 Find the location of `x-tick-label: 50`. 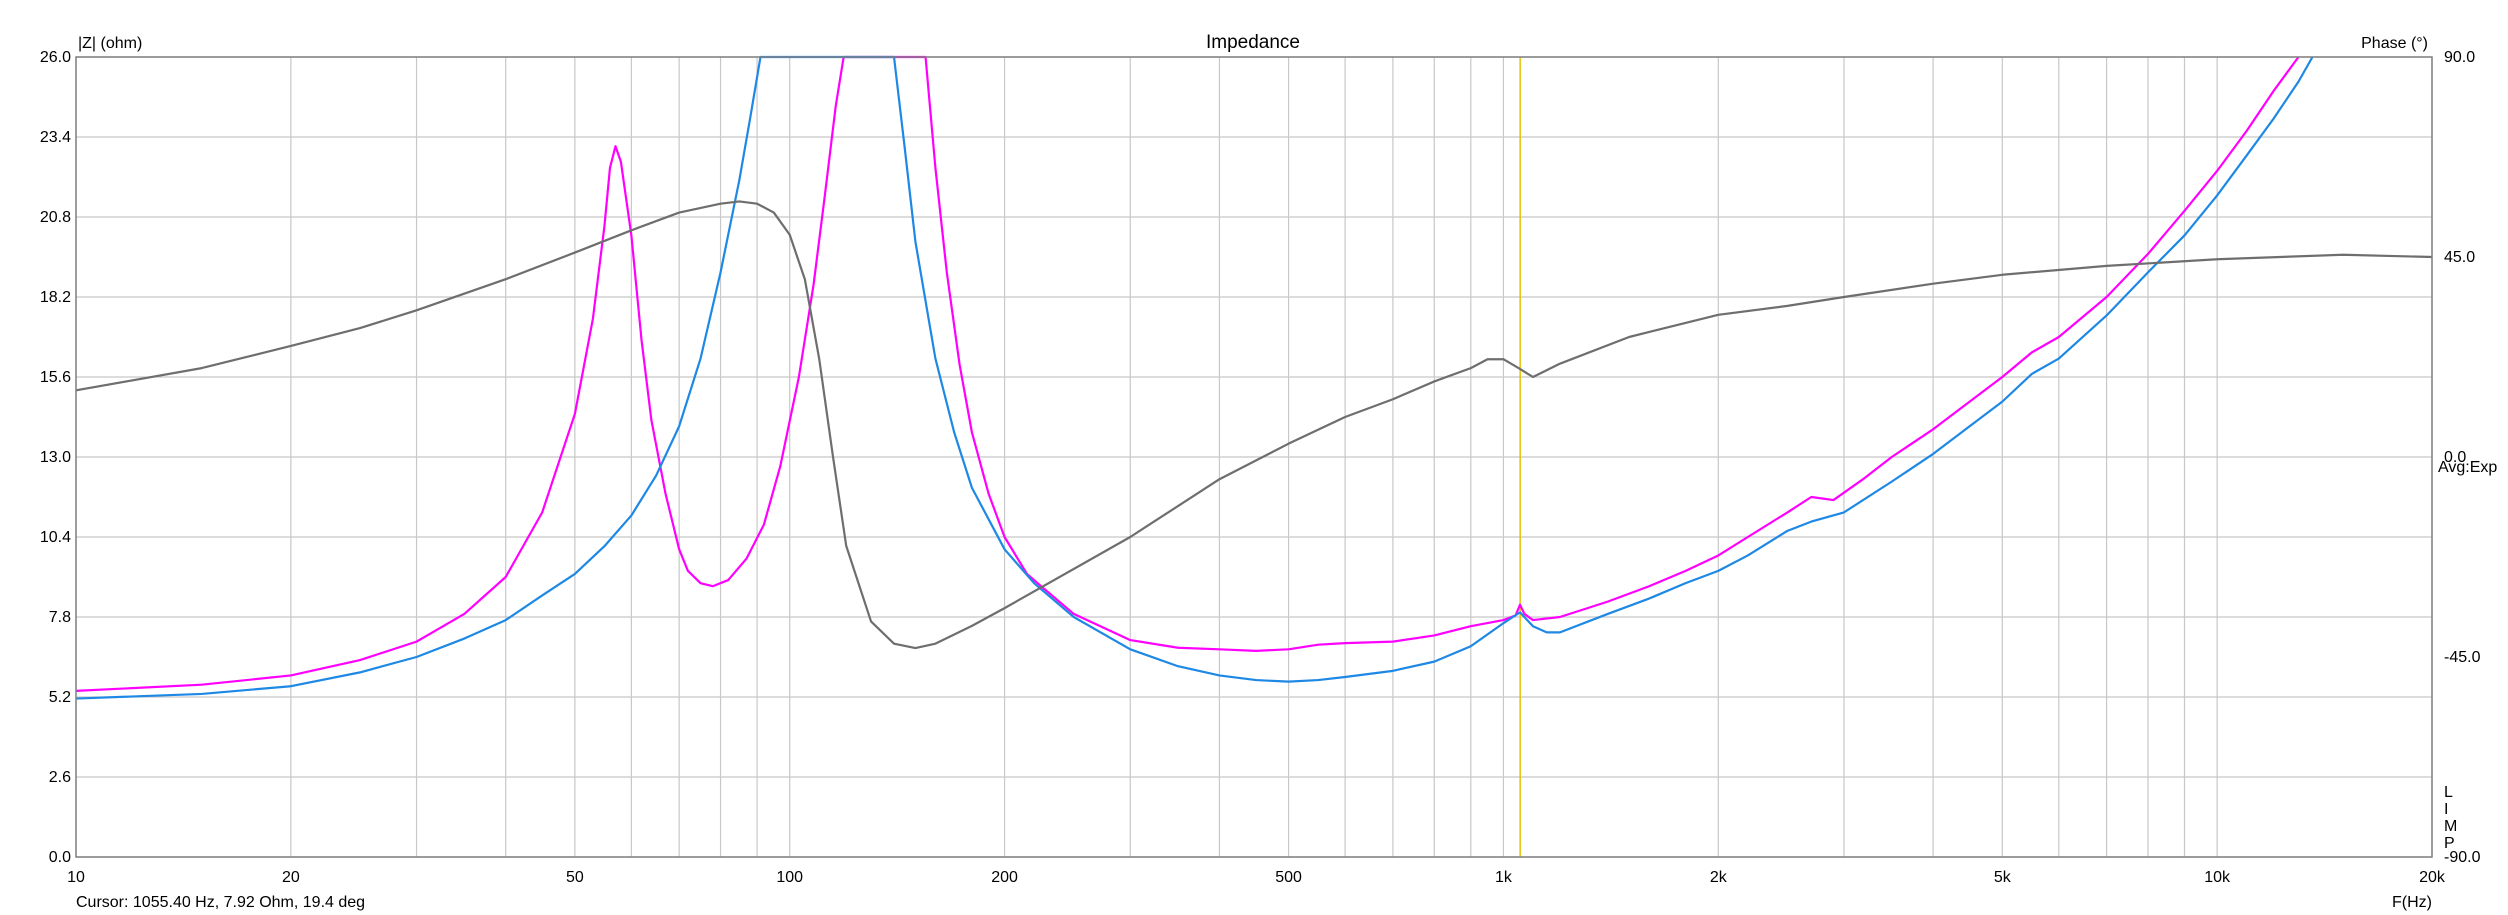

x-tick-label: 50 is located at coordinates (575, 877).